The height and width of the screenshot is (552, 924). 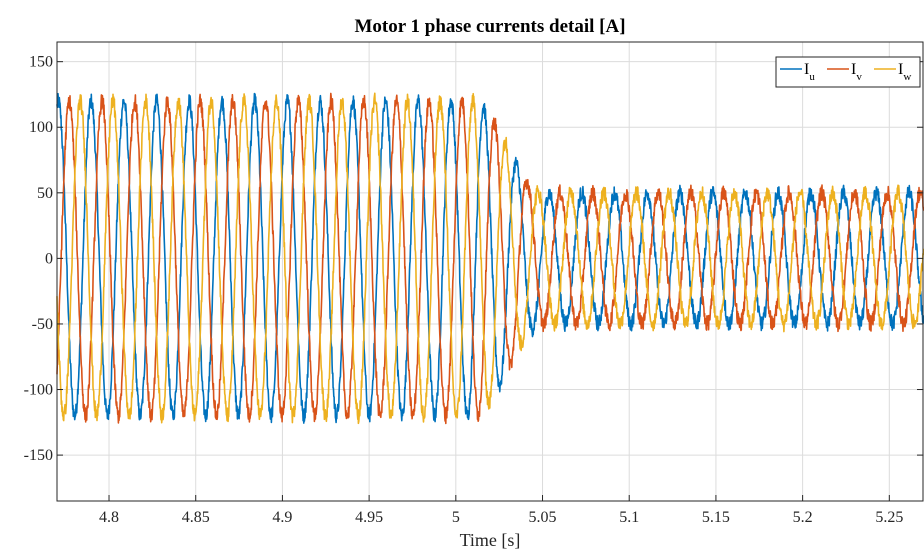 I want to click on y-tick-label: 50, so click(x=45, y=193).